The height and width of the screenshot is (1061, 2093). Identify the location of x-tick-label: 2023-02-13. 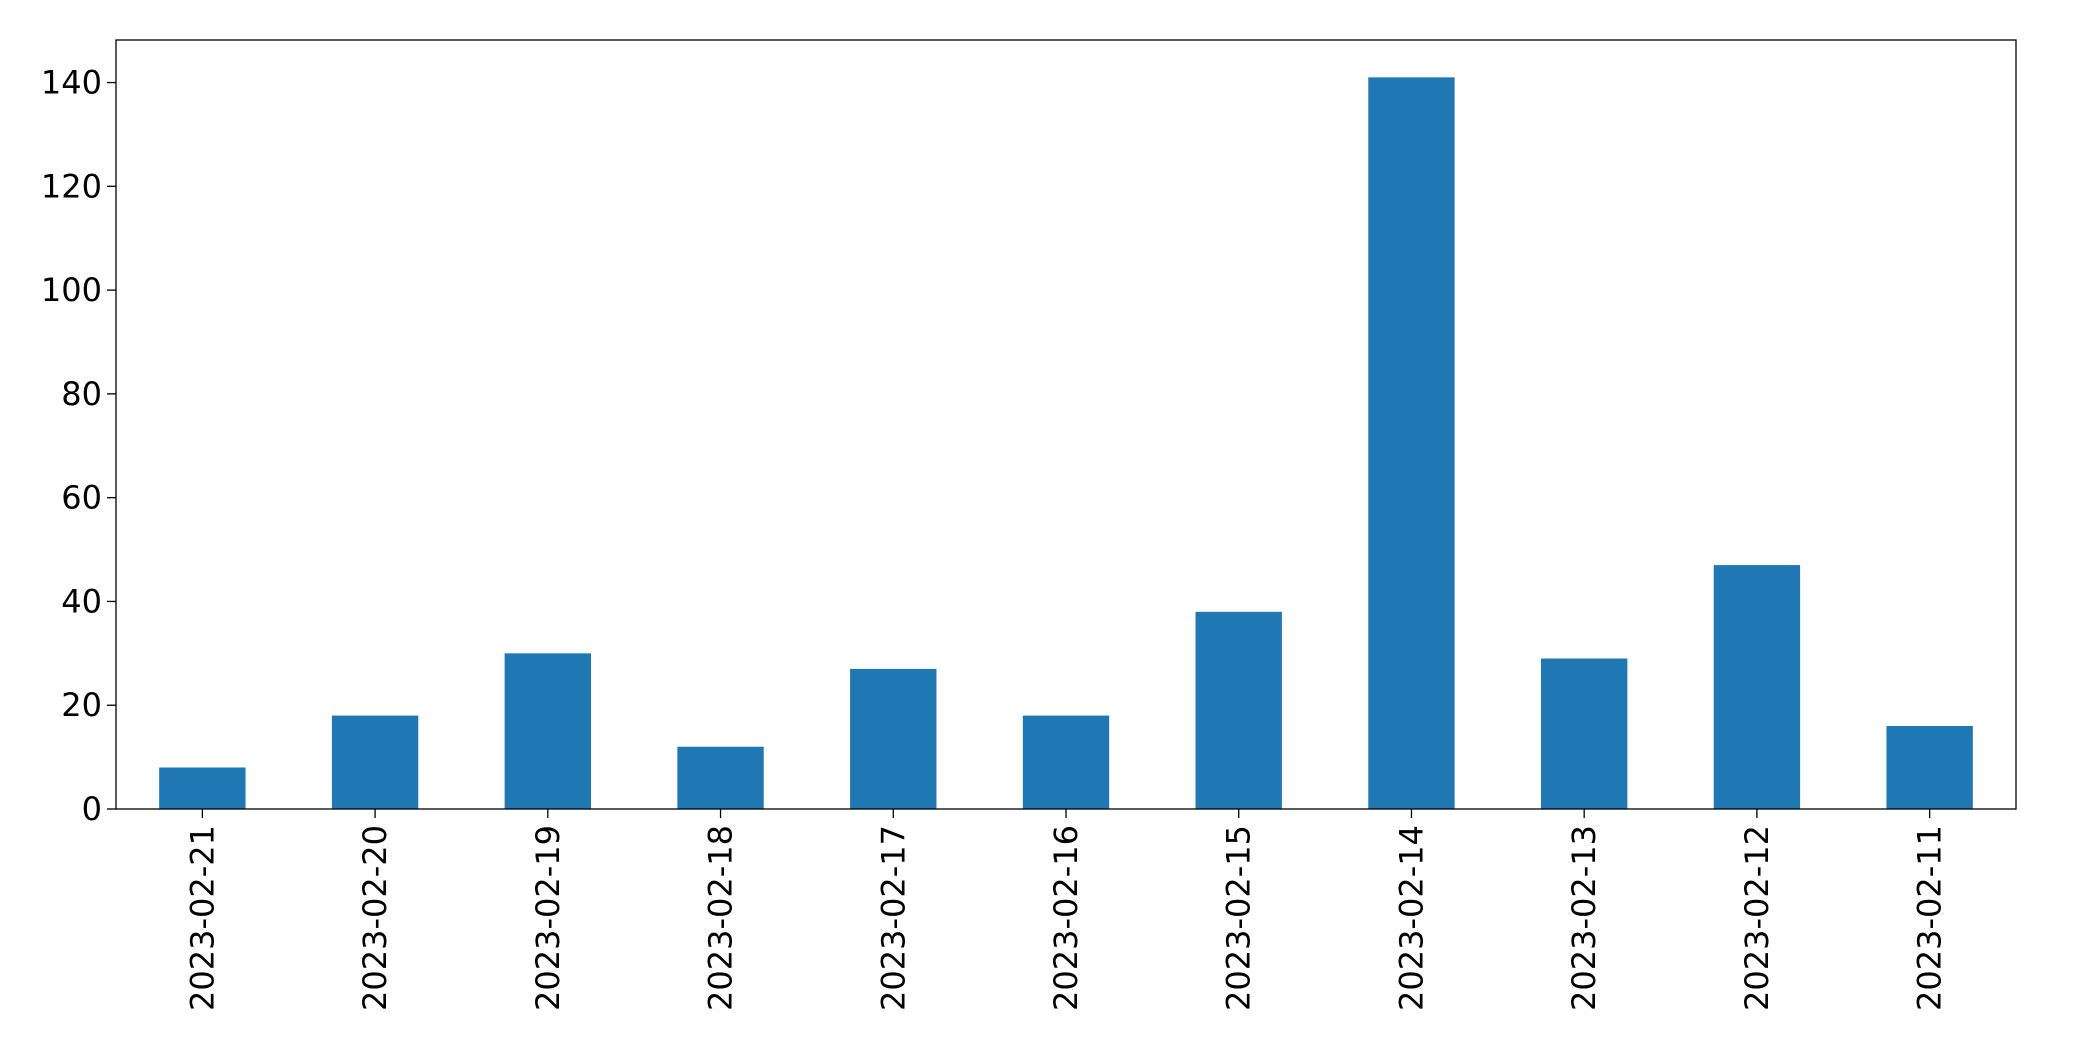
(1584, 918).